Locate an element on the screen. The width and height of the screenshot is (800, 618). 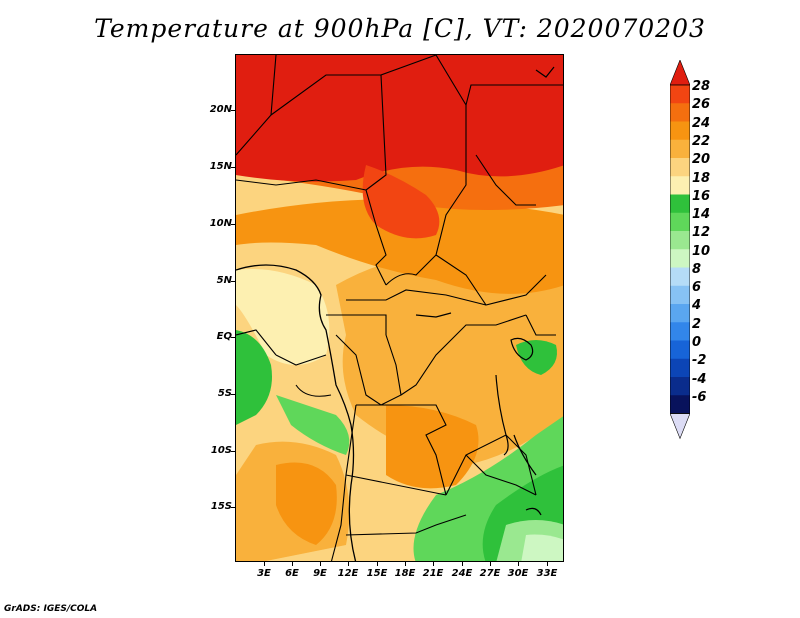
lon-label-18e: 18E is located at coordinates (405, 573).